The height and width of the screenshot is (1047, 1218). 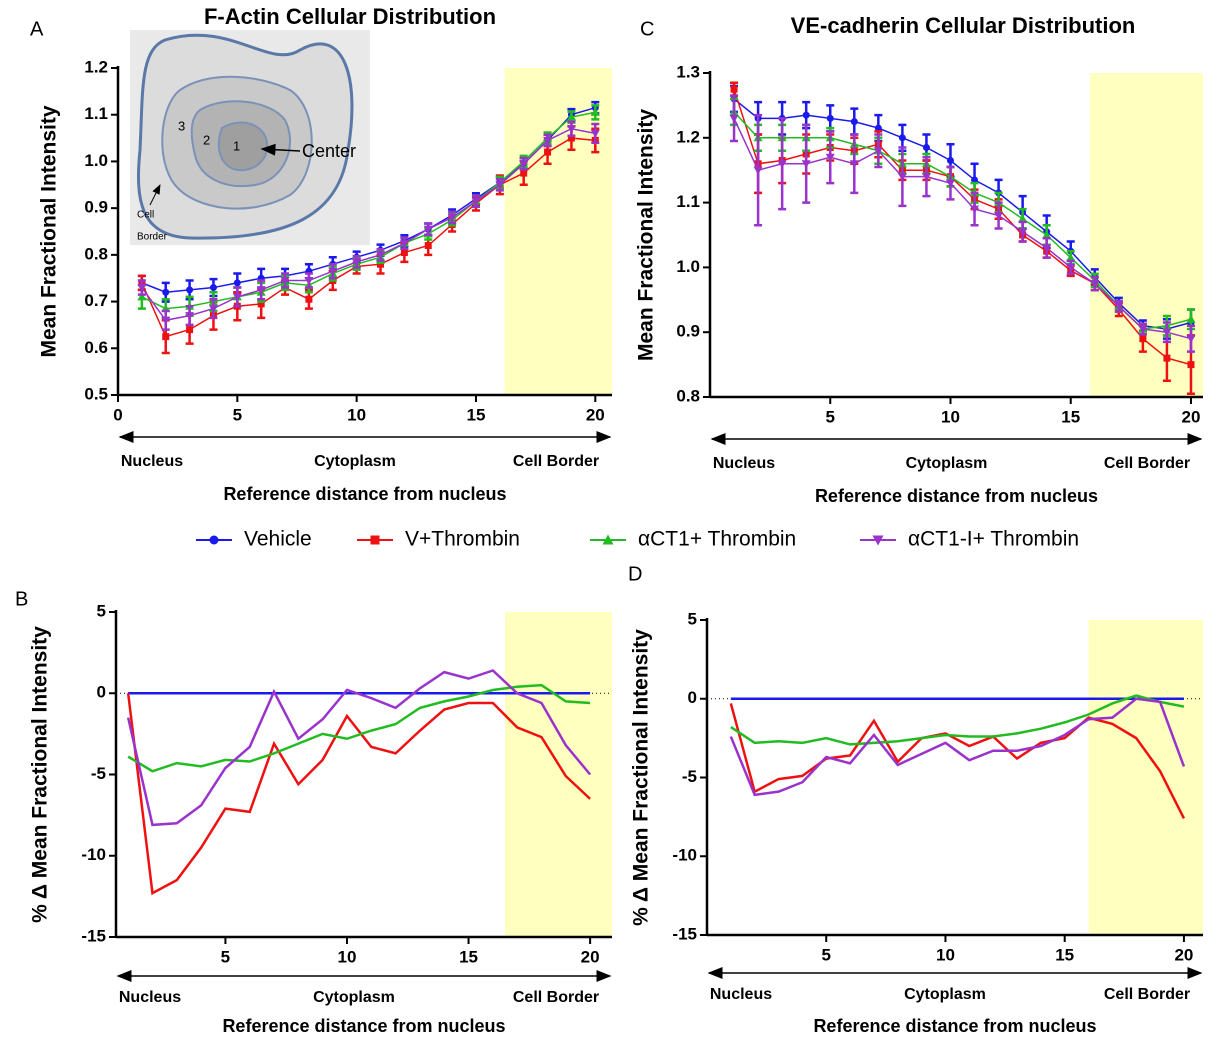 I want to click on chart-title: VE-cadherin Cellular Distribution, so click(x=963, y=25).